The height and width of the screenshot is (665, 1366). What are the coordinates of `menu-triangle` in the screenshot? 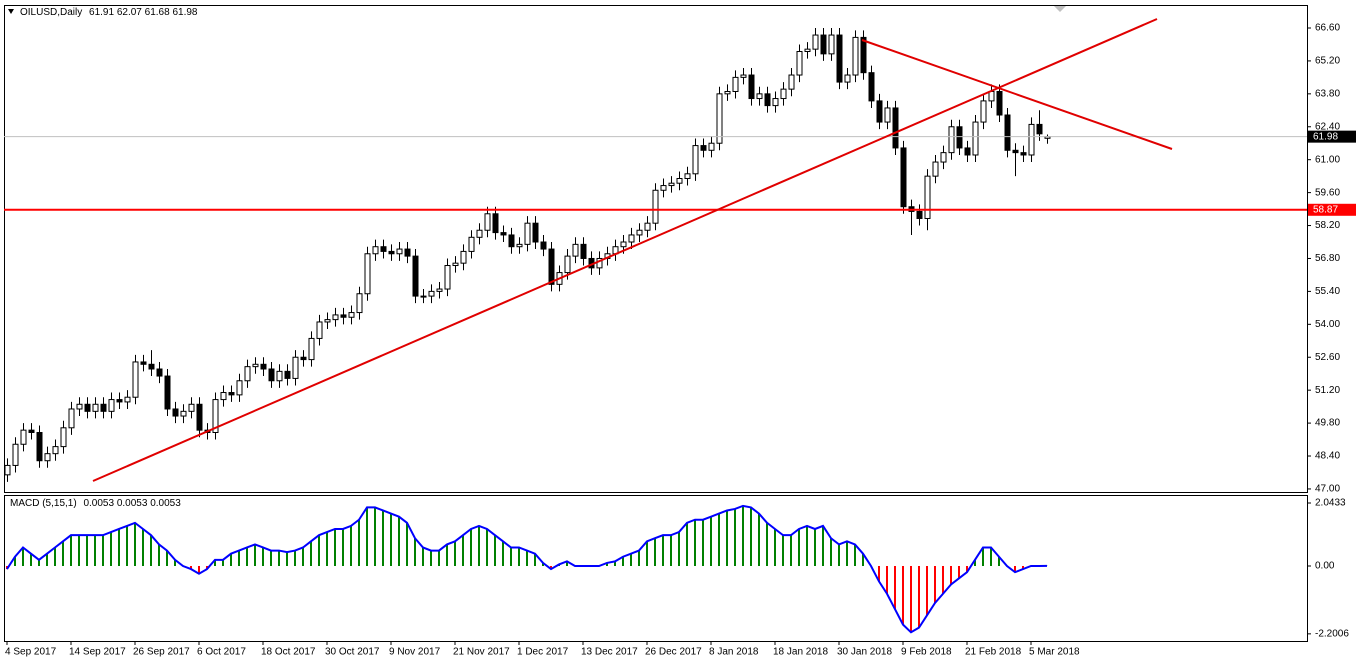 It's located at (11, 11).